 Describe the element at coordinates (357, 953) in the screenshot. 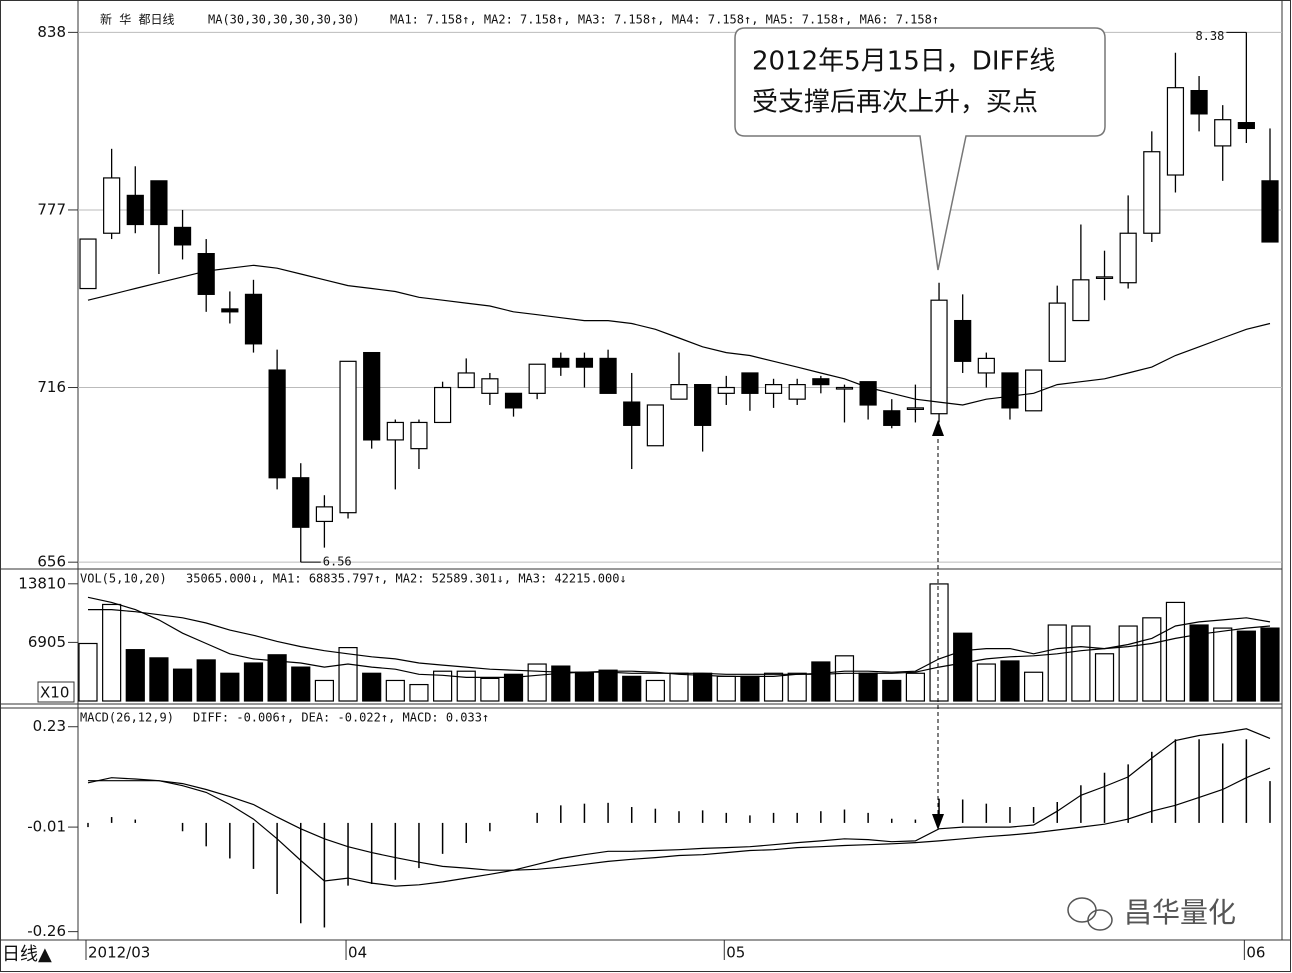

I see `x-tick-label: 04` at that location.